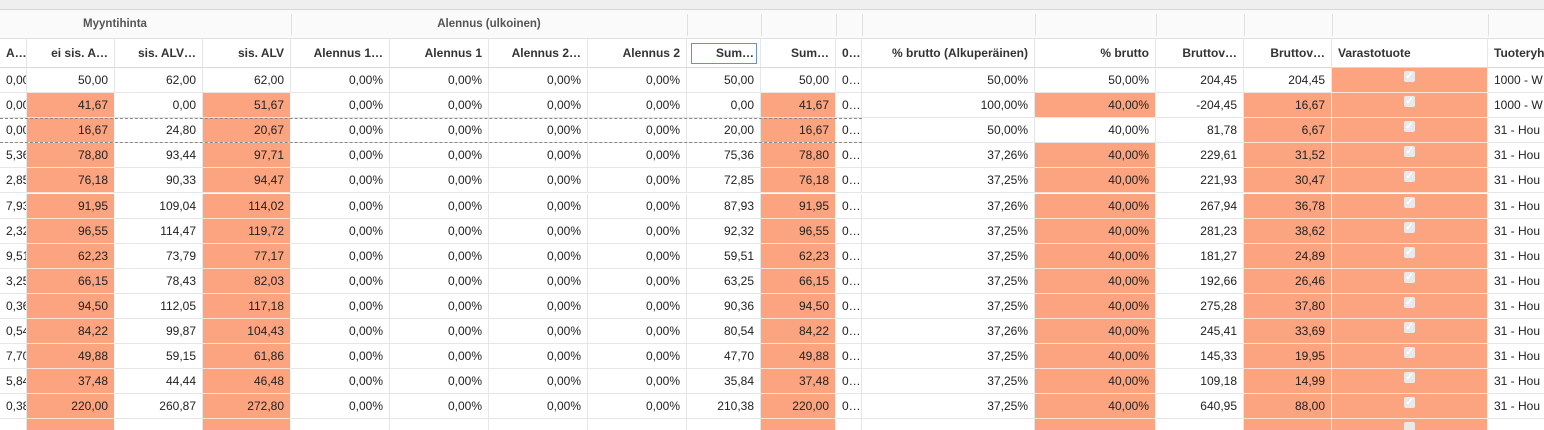 This screenshot has width=1544, height=430. Describe the element at coordinates (1516, 53) in the screenshot. I see `column-header: Tuoteryh` at that location.